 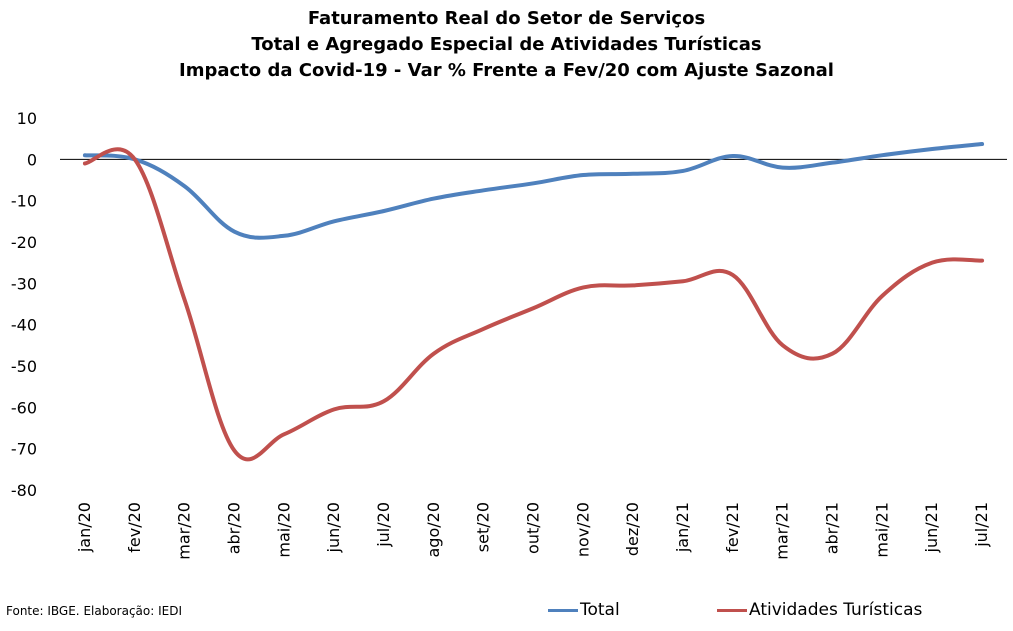 What do you see at coordinates (24, 407) in the screenshot?
I see `y-tick-label: -60` at bounding box center [24, 407].